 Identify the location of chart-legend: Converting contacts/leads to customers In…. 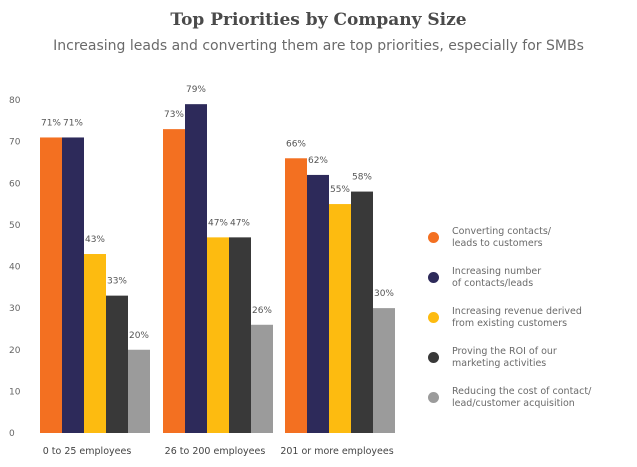
(528, 326).